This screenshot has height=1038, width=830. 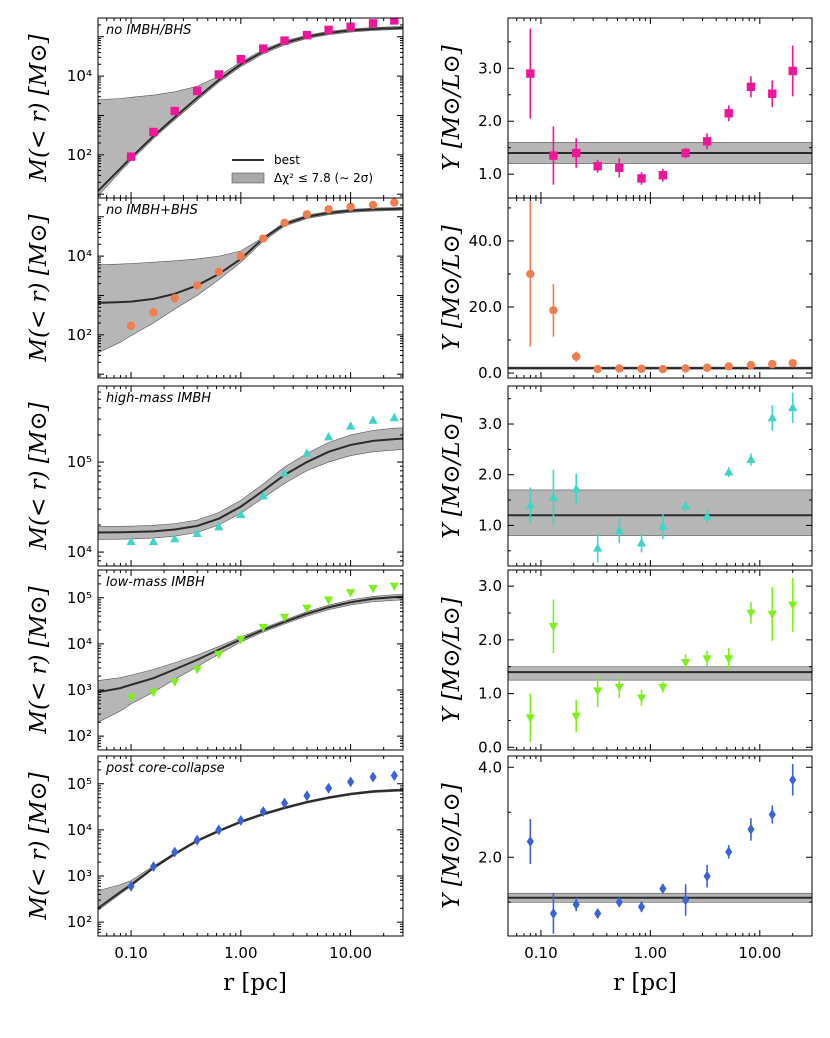 I want to click on x-axis-label-left: r [pc], so click(x=255, y=983).